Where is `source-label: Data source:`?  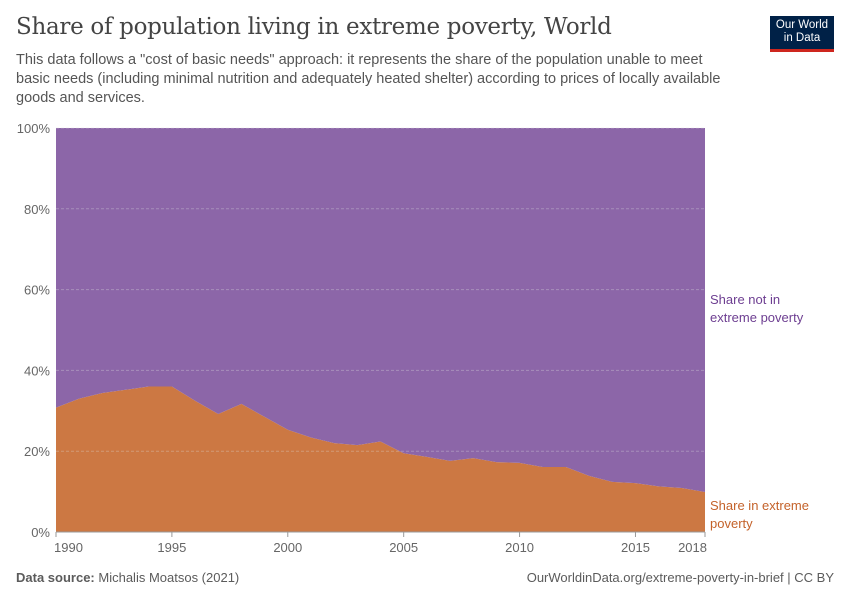
source-label: Data source: is located at coordinates (55, 577).